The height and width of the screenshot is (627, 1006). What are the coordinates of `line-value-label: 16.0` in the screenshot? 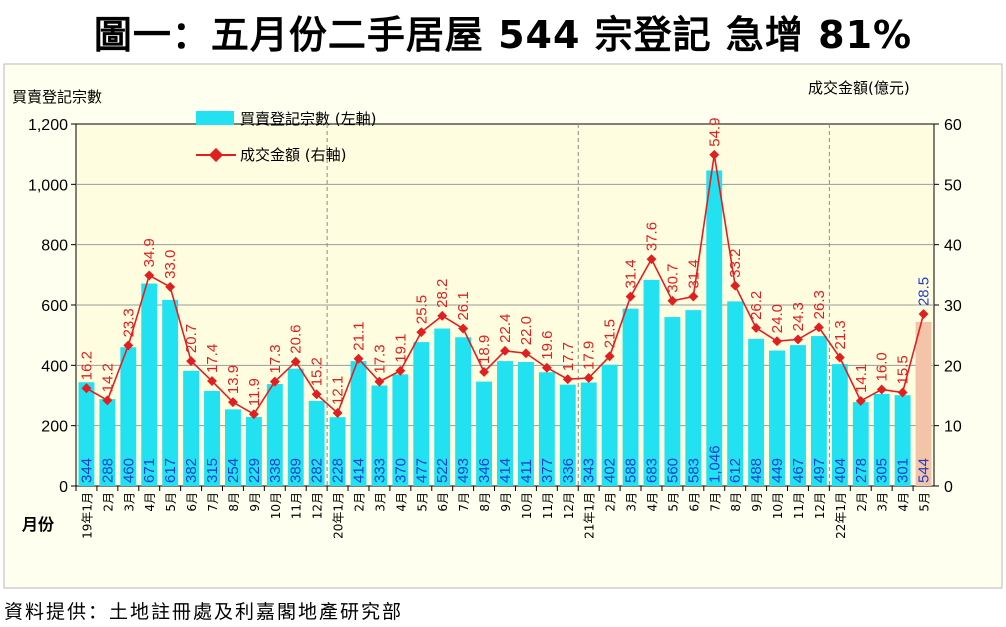 It's located at (882, 366).